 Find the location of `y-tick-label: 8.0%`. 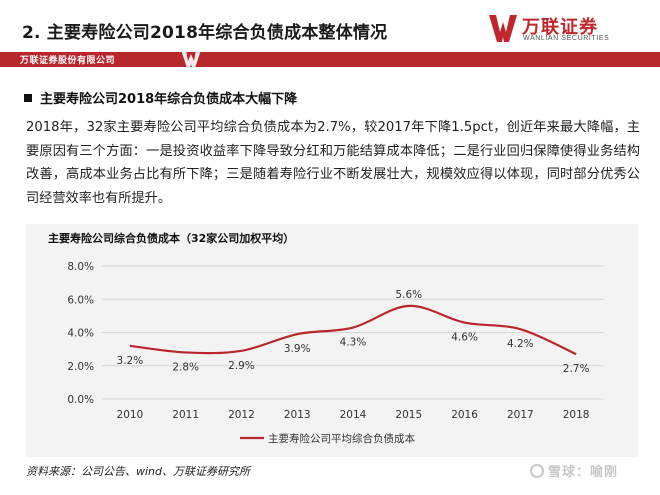

y-tick-label: 8.0% is located at coordinates (80, 267).